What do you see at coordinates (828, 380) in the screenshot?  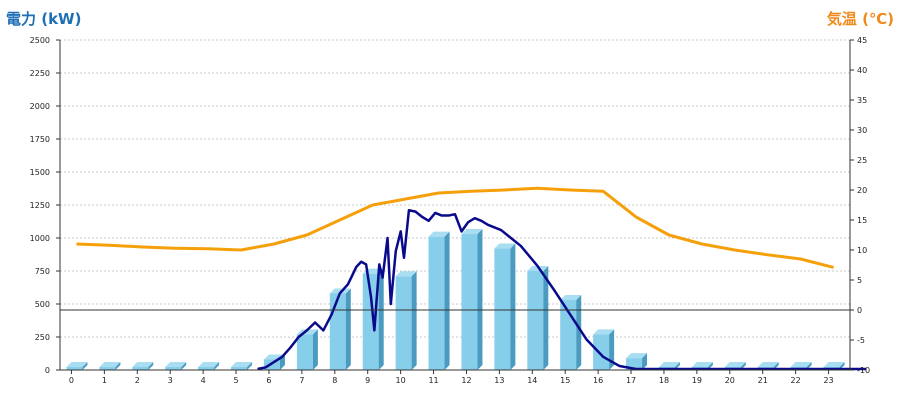 I see `x-tick-label: 23` at bounding box center [828, 380].